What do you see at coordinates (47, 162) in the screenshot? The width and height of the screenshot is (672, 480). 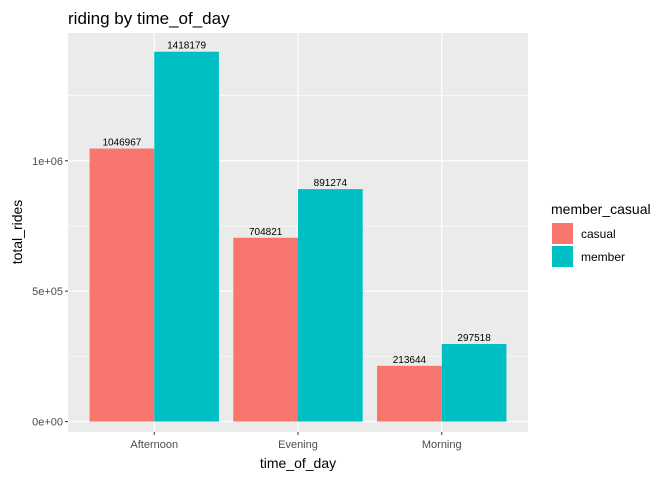 I see `y-tick-label: 1e+06` at bounding box center [47, 162].